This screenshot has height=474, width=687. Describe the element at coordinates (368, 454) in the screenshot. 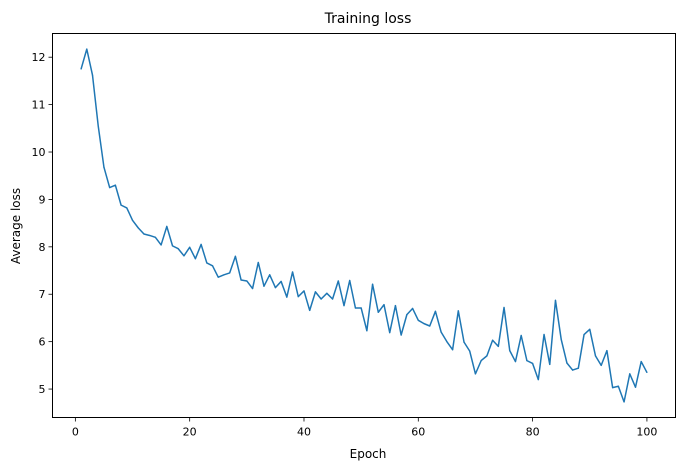

I see `x-axis-label: Epoch` at that location.